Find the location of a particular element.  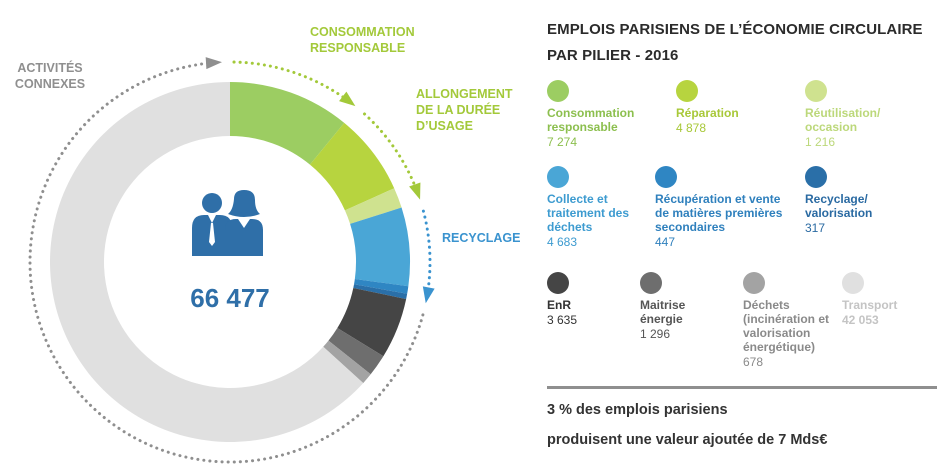

pillar-arc-allongement is located at coordinates (391, 155).